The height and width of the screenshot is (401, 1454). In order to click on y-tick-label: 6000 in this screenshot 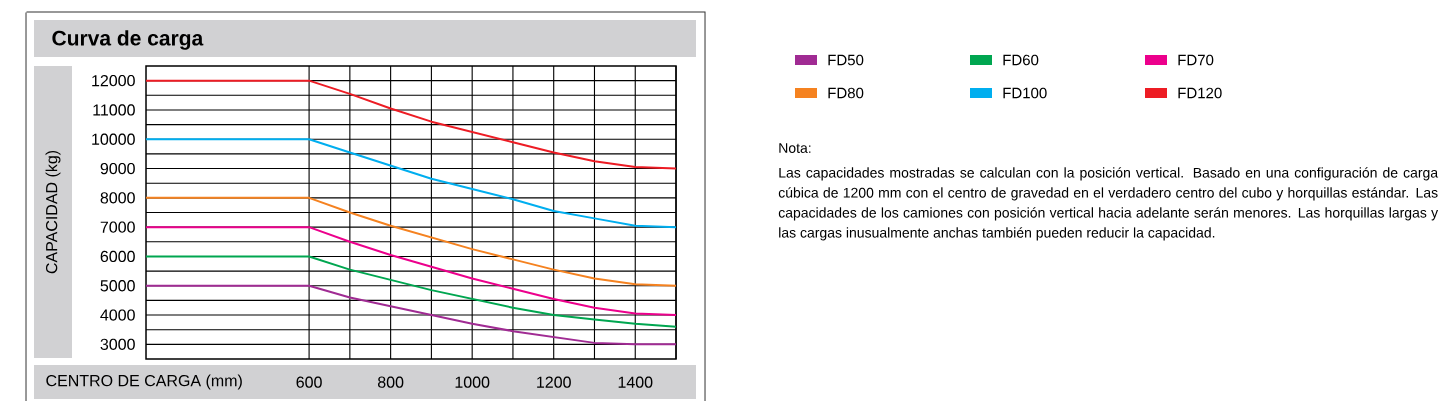, I will do `click(117, 256)`.